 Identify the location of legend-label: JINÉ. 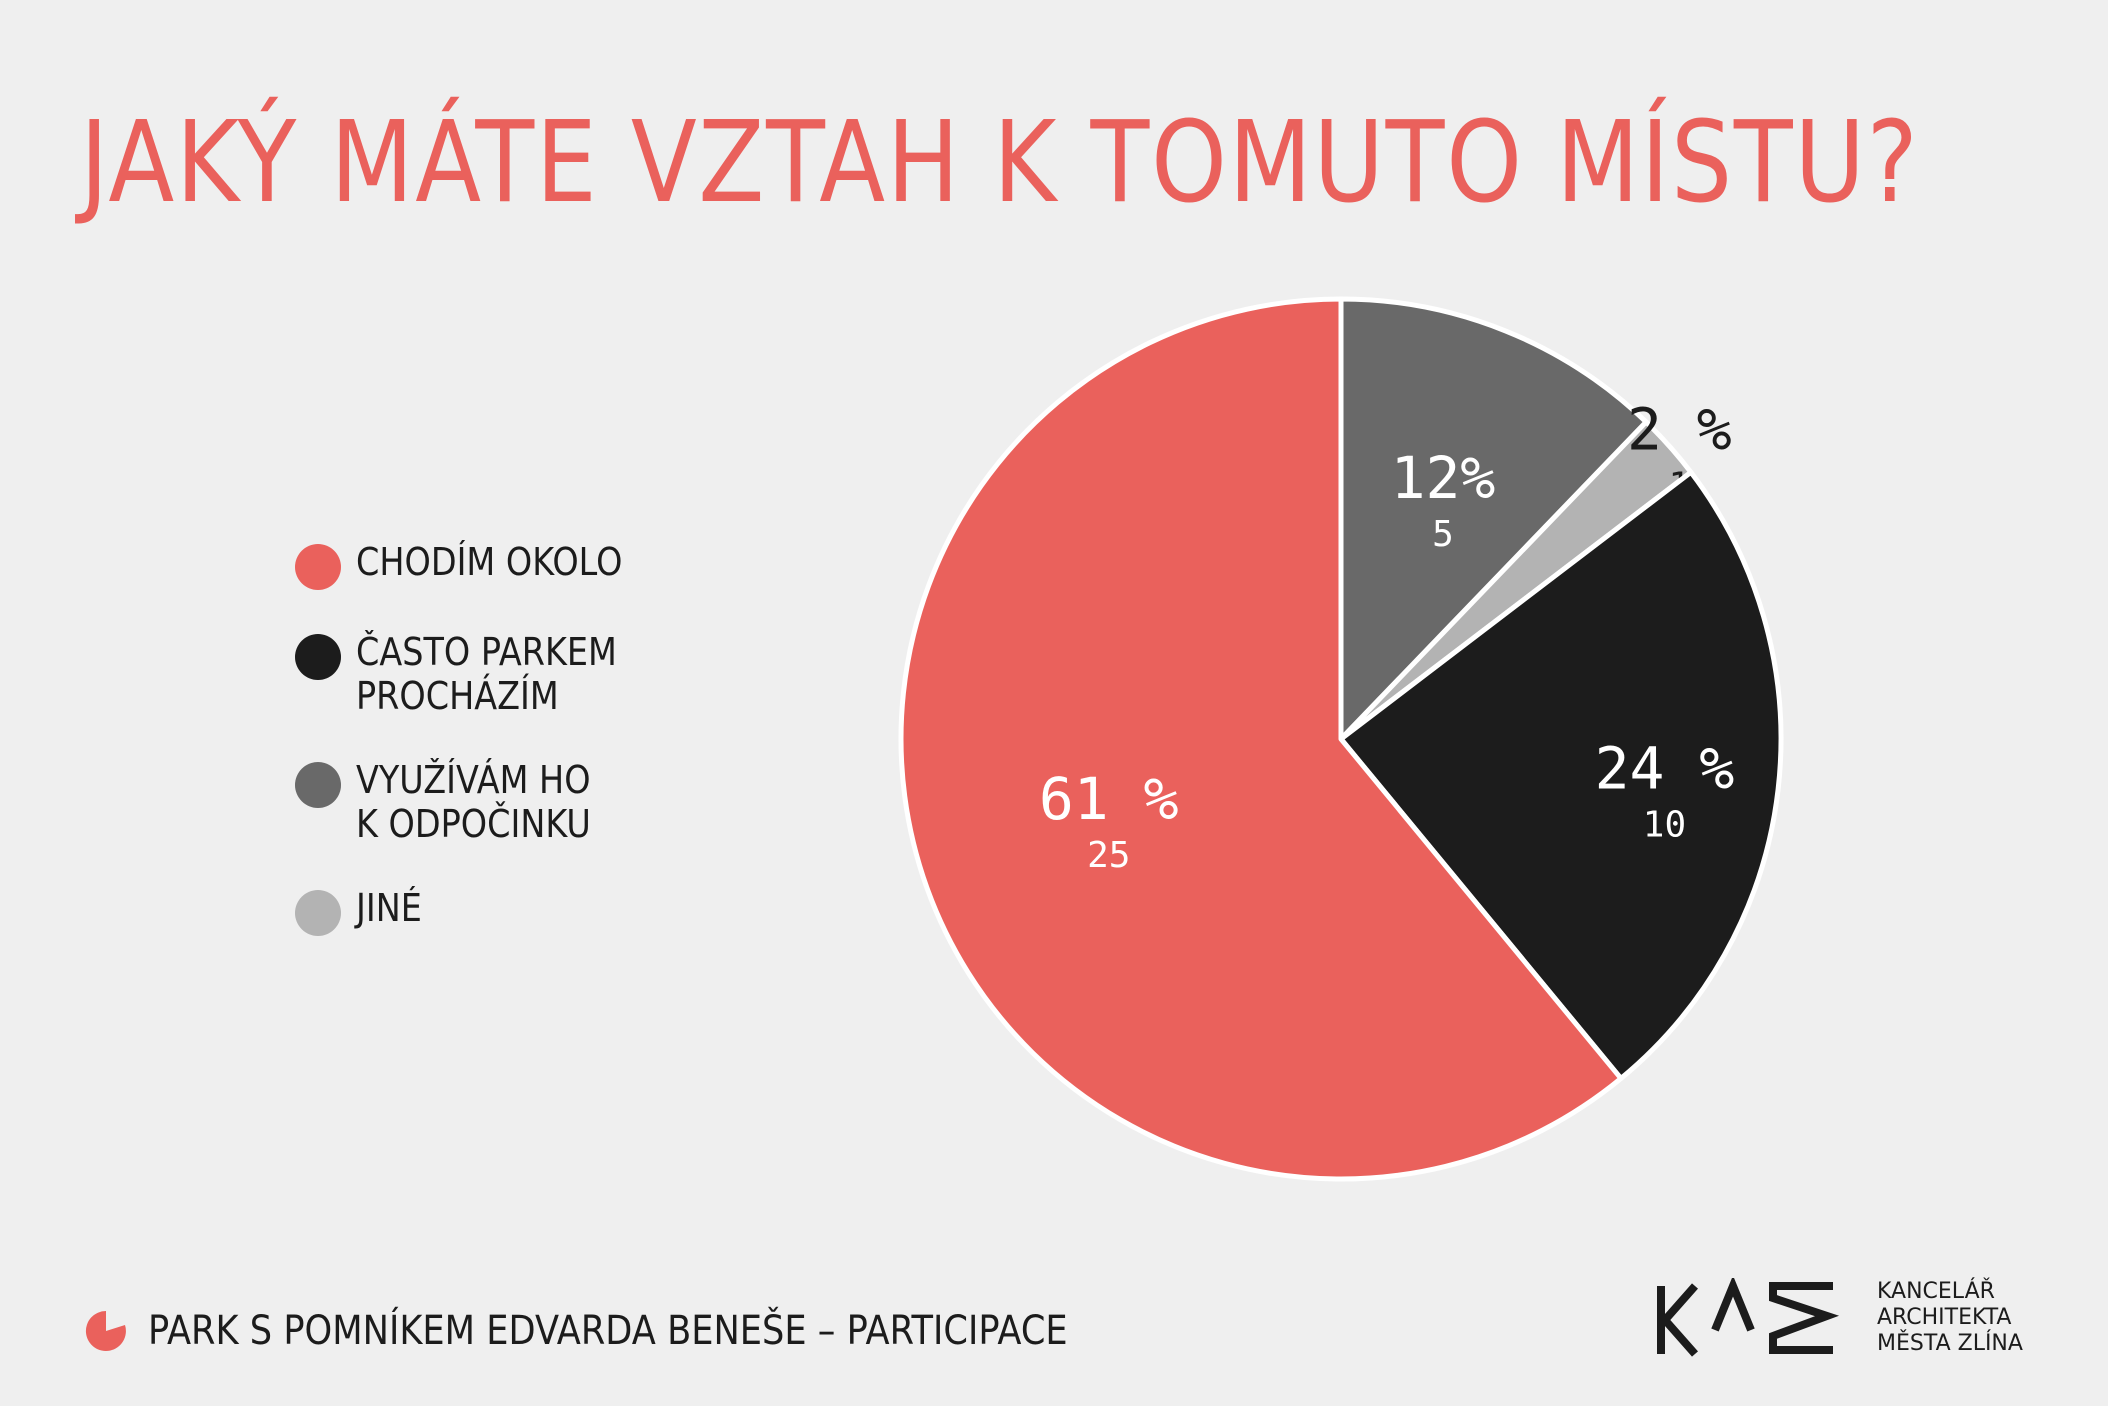
(389, 908).